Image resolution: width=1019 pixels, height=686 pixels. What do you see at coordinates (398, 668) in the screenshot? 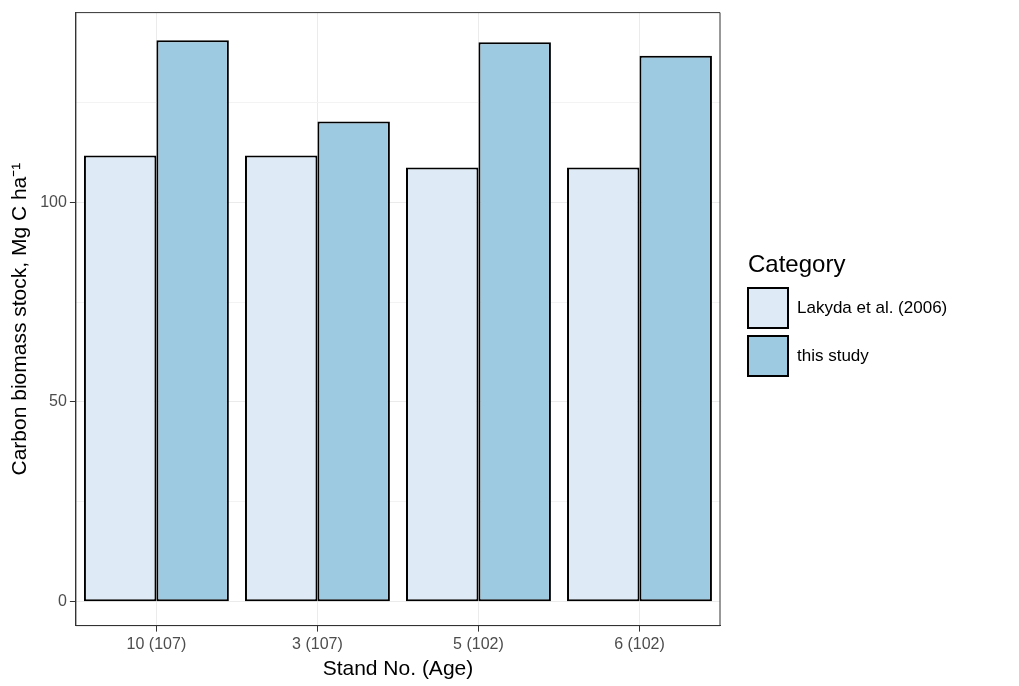
I see `x-axis-title: Stand No. (Age)` at bounding box center [398, 668].